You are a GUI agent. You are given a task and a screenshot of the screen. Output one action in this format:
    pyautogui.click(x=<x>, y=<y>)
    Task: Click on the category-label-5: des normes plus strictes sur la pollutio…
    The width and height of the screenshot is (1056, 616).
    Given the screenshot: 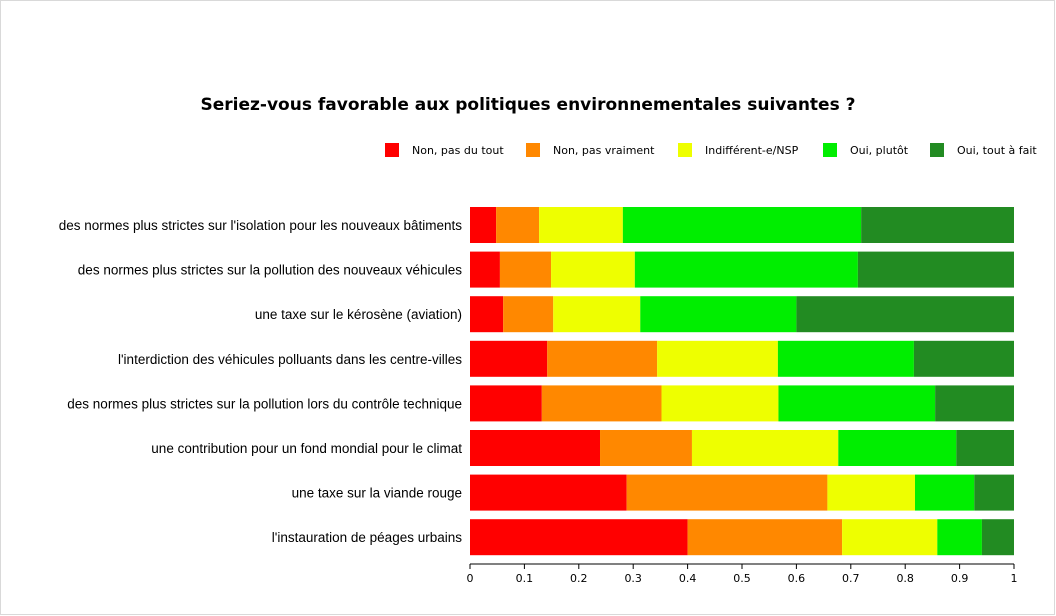 What is the action you would take?
    pyautogui.click(x=264, y=403)
    